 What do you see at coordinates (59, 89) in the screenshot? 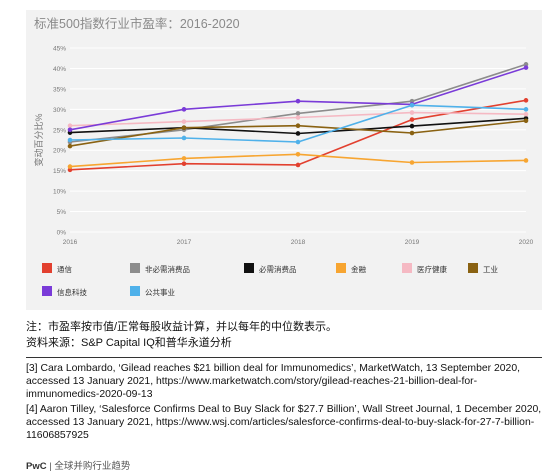
I see `y-tick-label: 35%` at bounding box center [59, 89].